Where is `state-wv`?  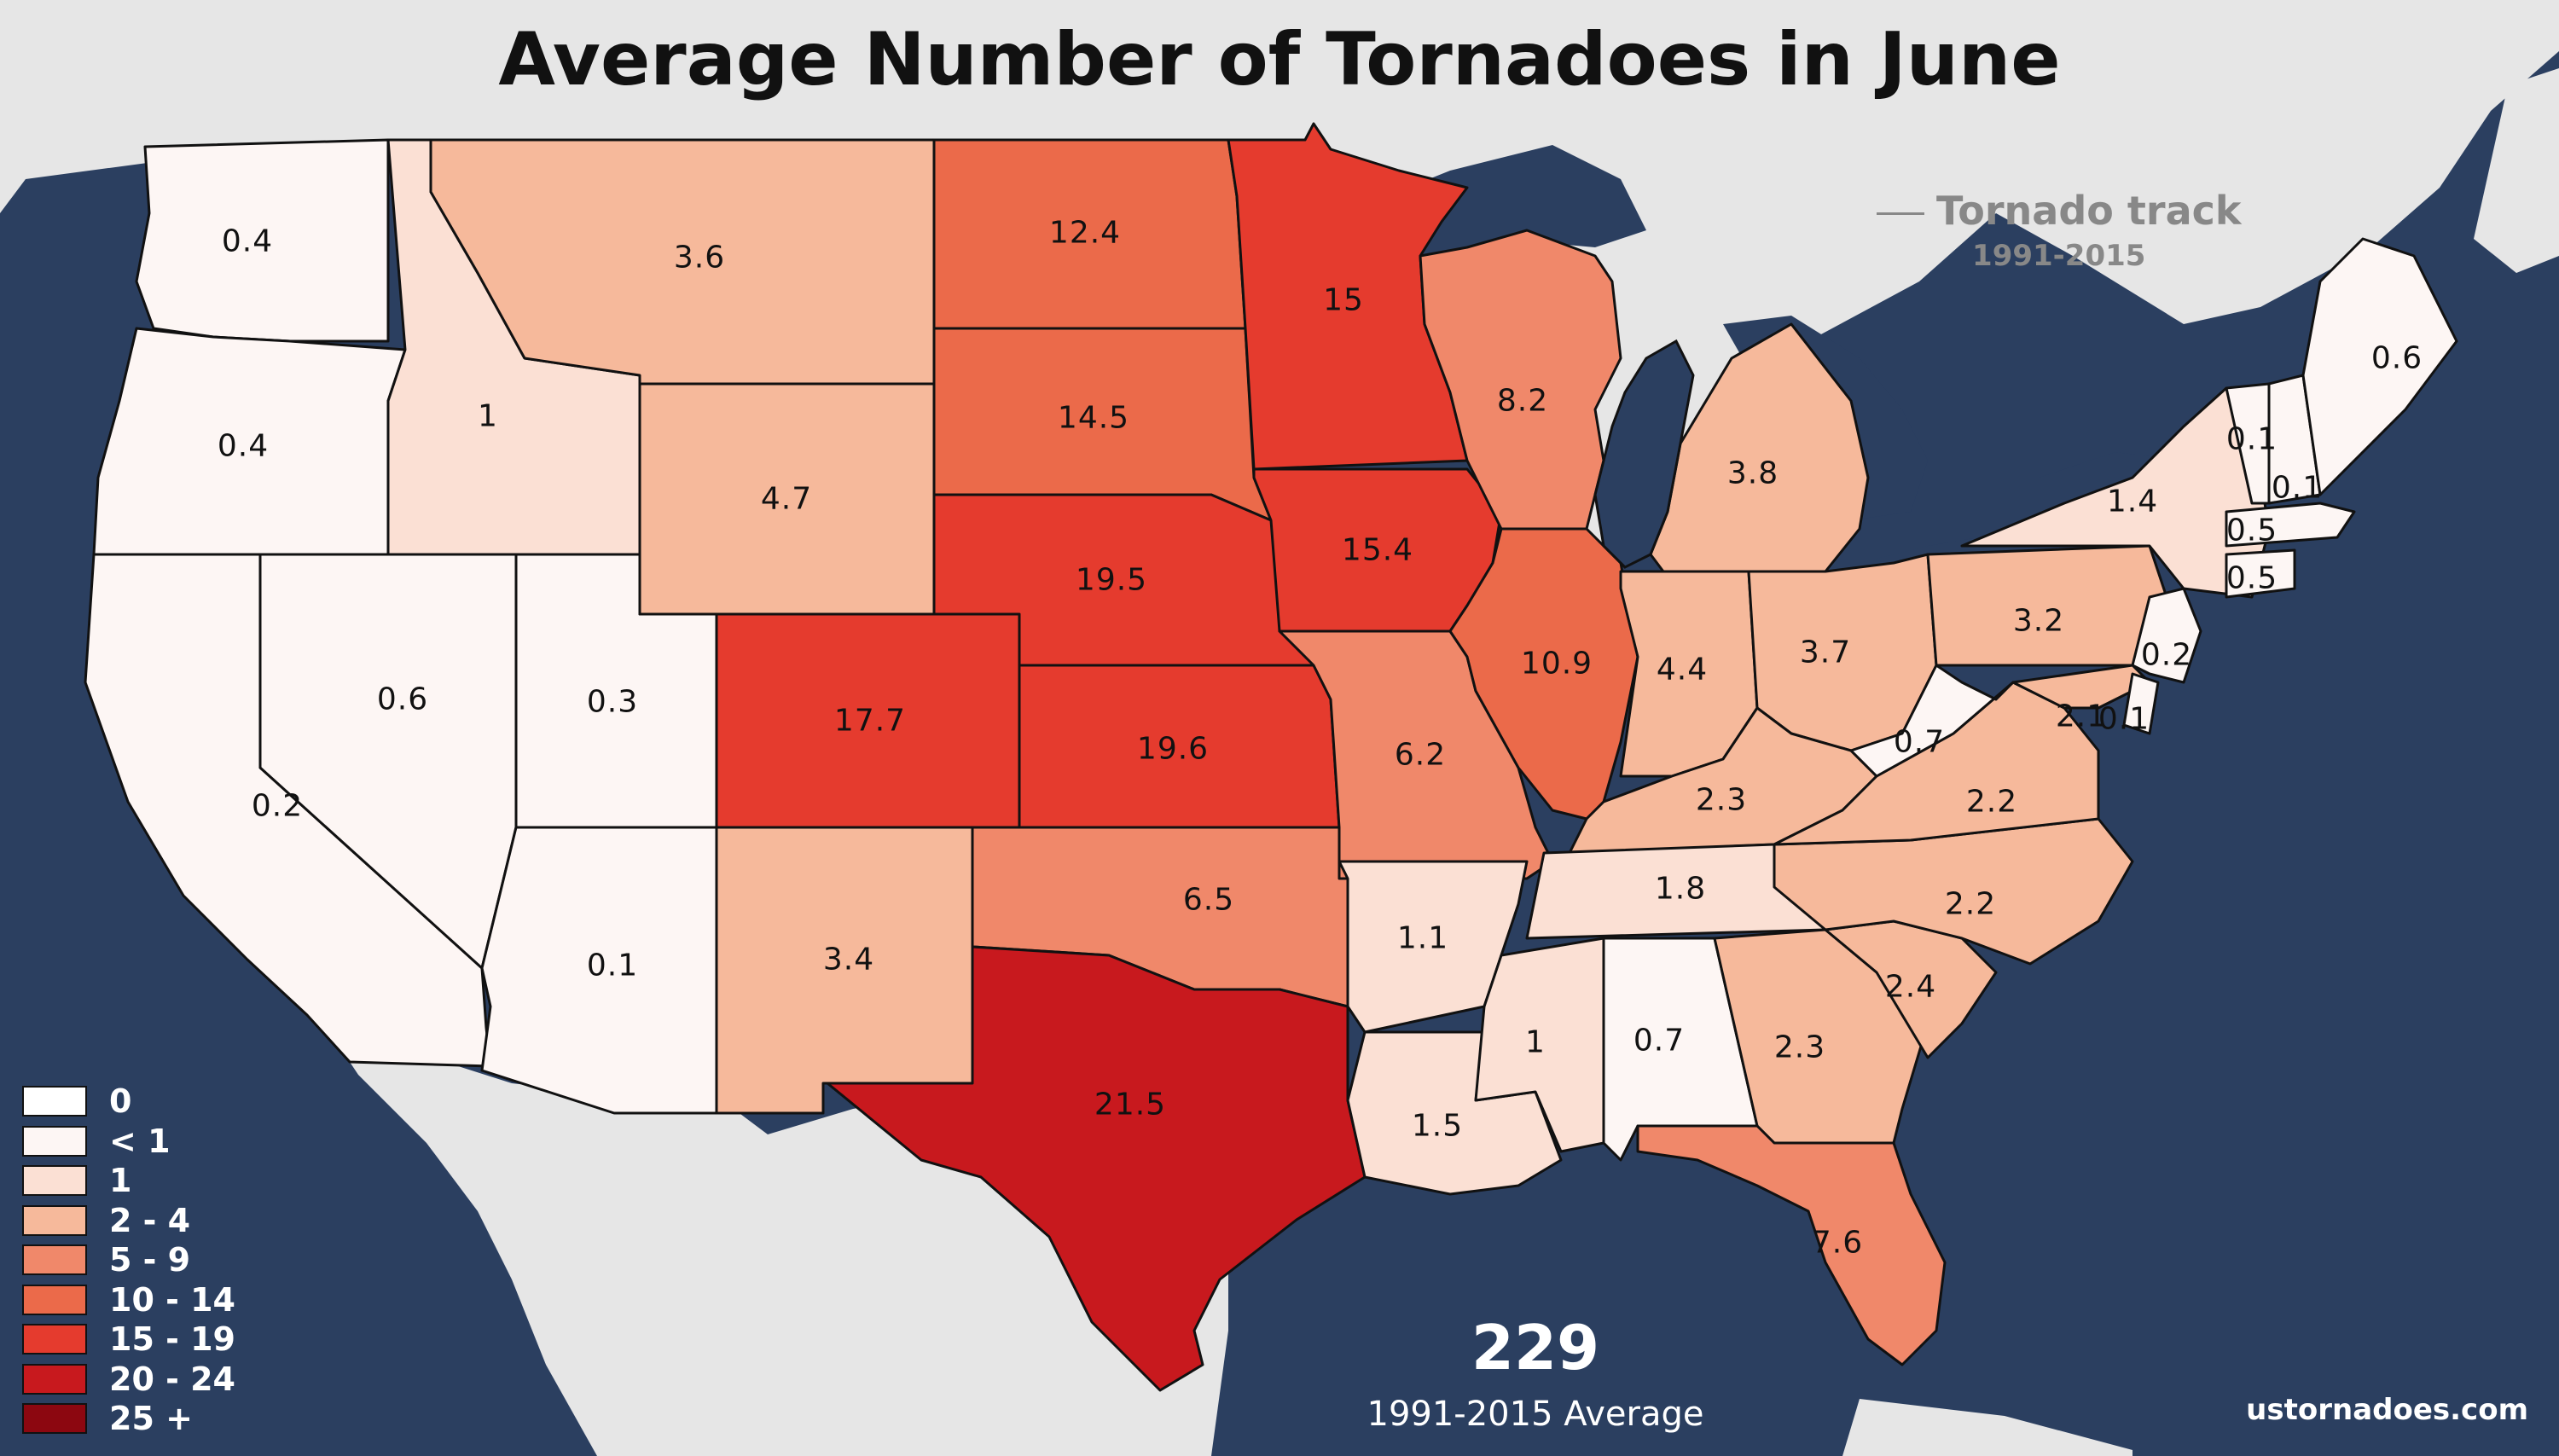 state-wv is located at coordinates (1932, 721).